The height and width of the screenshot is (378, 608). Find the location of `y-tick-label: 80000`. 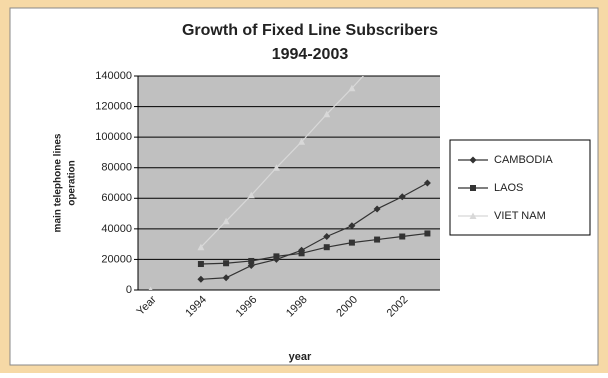

y-tick-label: 80000 is located at coordinates (116, 168).